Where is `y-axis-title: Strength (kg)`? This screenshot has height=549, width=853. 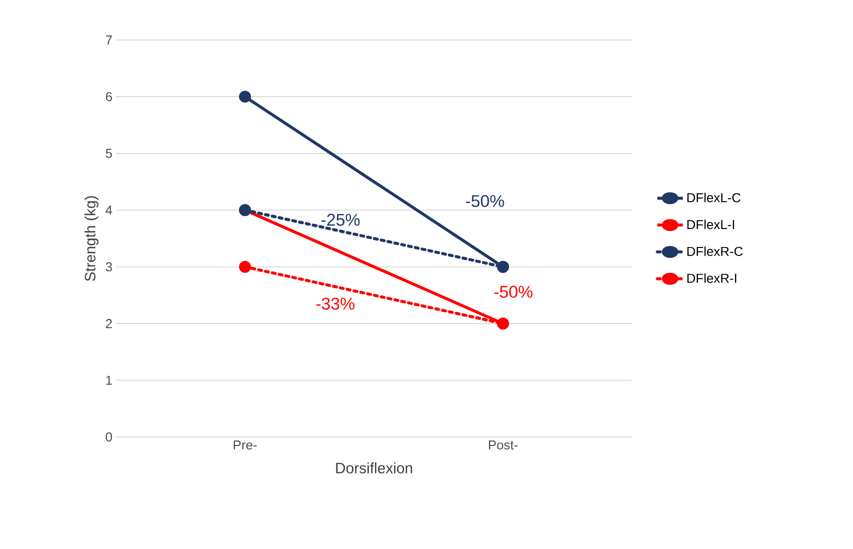 y-axis-title: Strength (kg) is located at coordinates (91, 239).